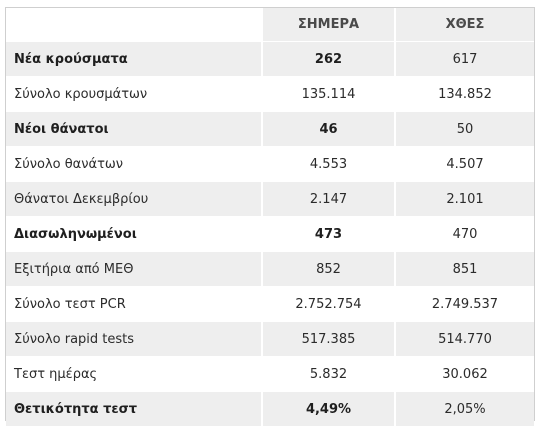  What do you see at coordinates (134, 25) in the screenshot?
I see `header-blank-cell` at bounding box center [134, 25].